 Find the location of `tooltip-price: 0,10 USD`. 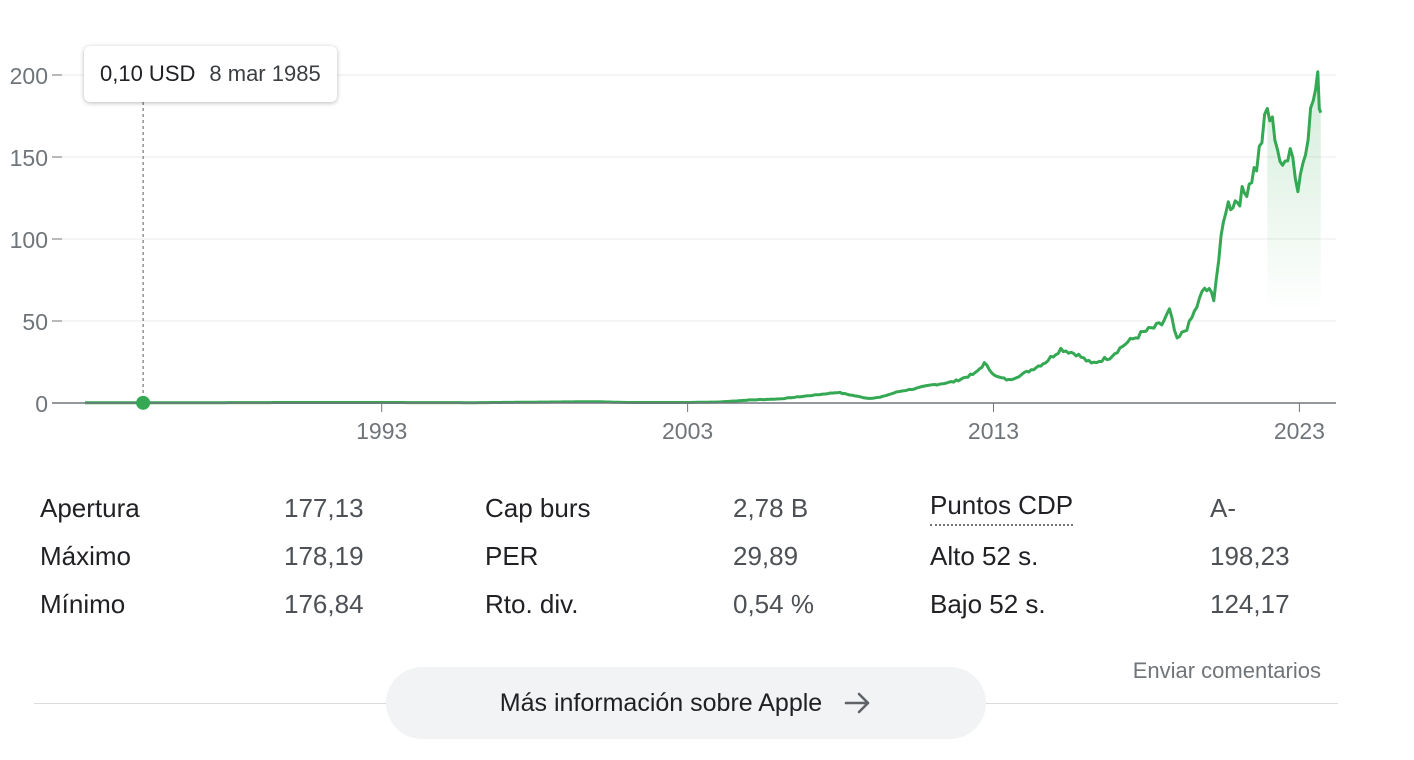

tooltip-price: 0,10 USD is located at coordinates (148, 73).